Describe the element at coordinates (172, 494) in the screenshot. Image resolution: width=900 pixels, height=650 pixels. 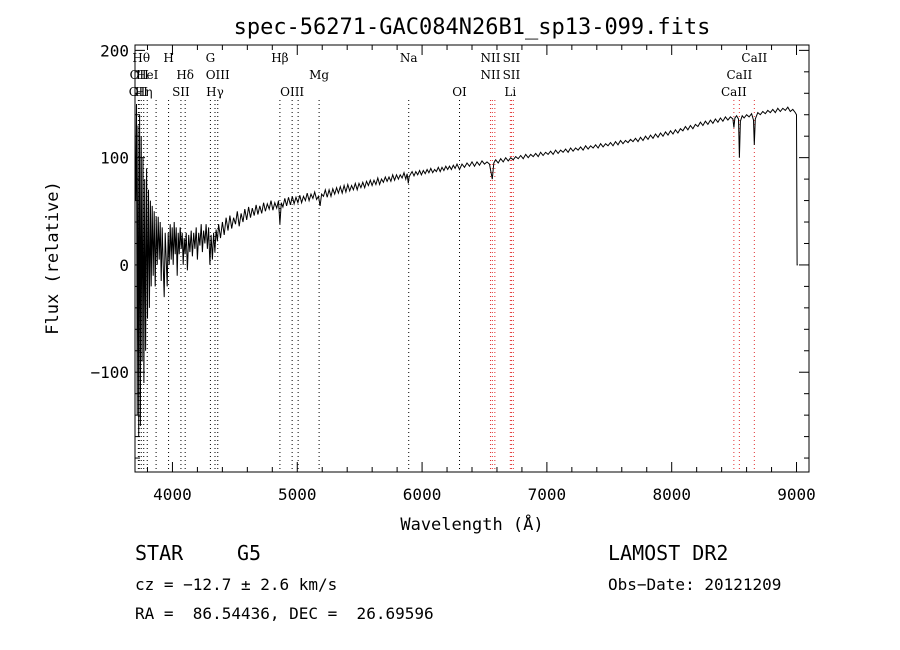
I see `x-tick-label: 4000` at that location.